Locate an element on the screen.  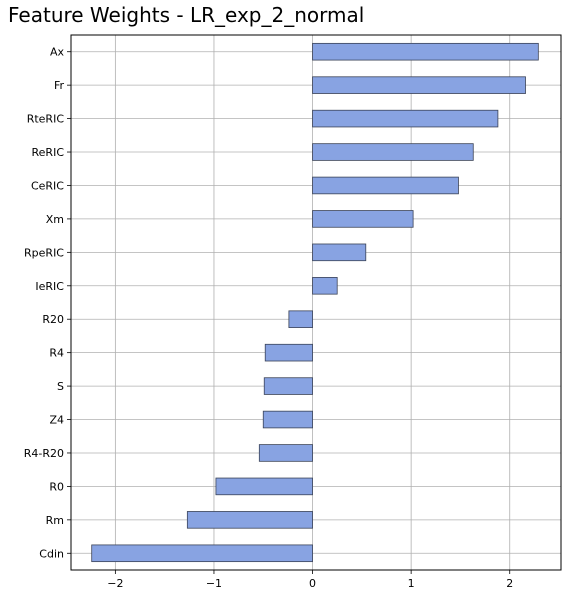
bar-Fr is located at coordinates (419, 85).